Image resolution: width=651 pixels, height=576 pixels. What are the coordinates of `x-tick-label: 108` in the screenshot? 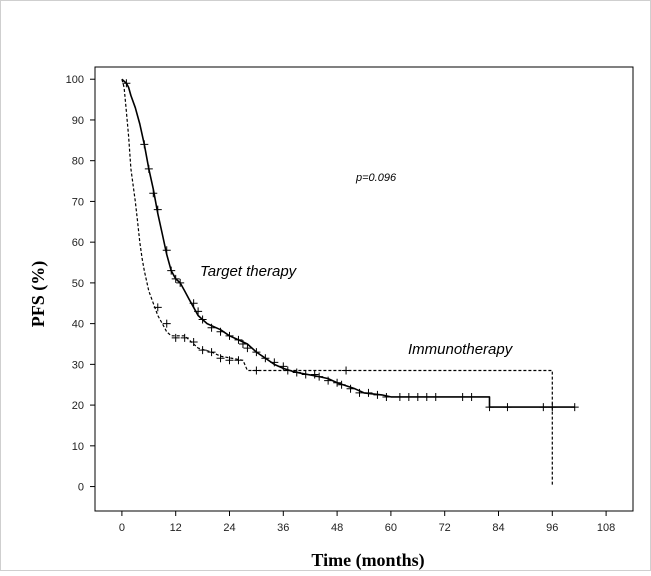 It's located at (606, 528).